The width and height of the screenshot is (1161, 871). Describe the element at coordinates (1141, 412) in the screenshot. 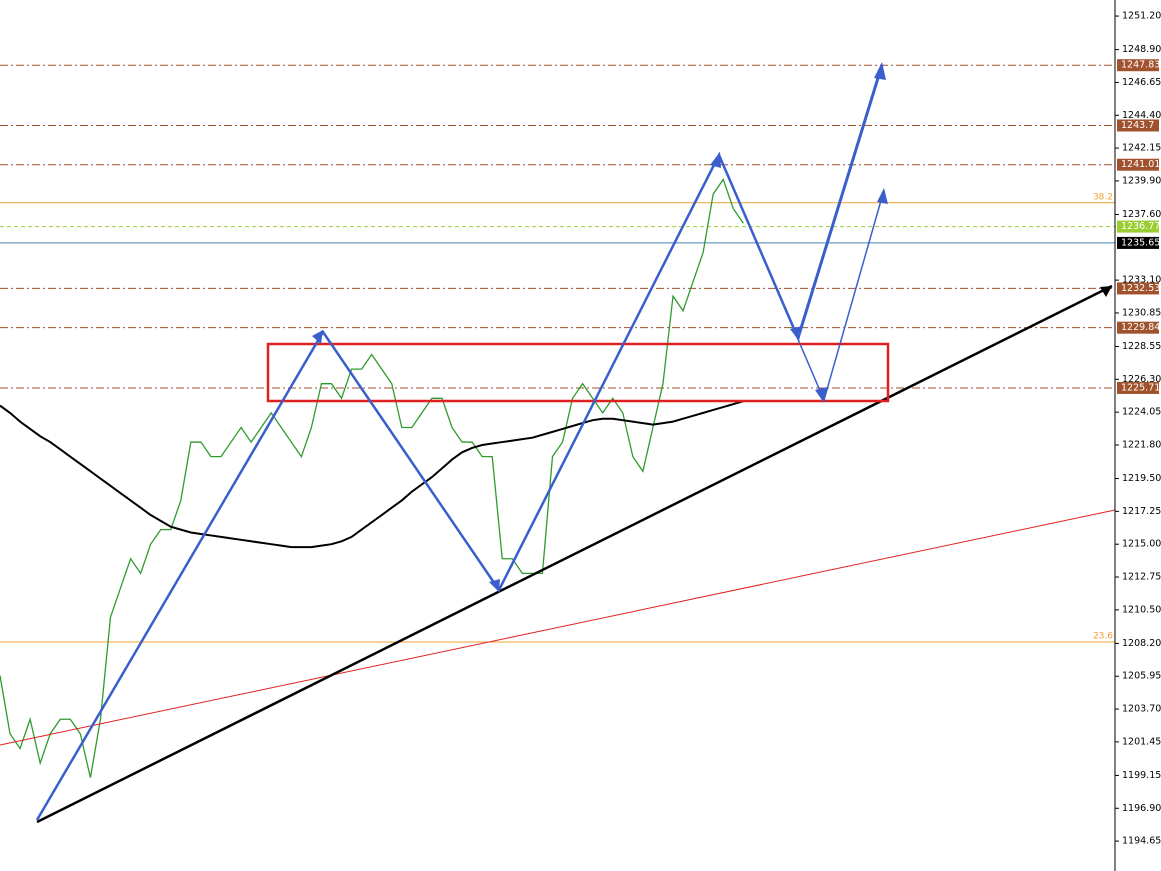

I see `y-tick-label: 1224.05` at that location.